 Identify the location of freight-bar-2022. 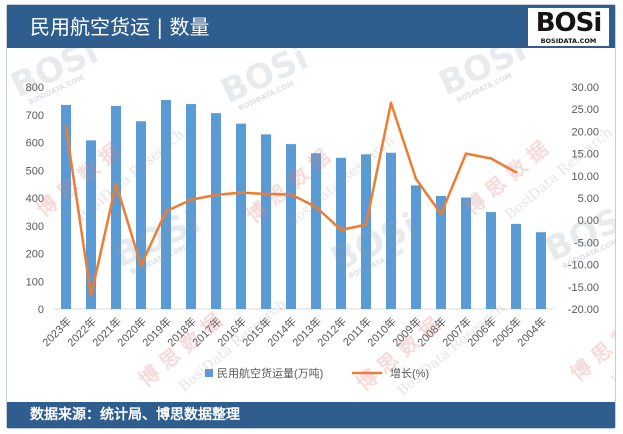
(91, 224).